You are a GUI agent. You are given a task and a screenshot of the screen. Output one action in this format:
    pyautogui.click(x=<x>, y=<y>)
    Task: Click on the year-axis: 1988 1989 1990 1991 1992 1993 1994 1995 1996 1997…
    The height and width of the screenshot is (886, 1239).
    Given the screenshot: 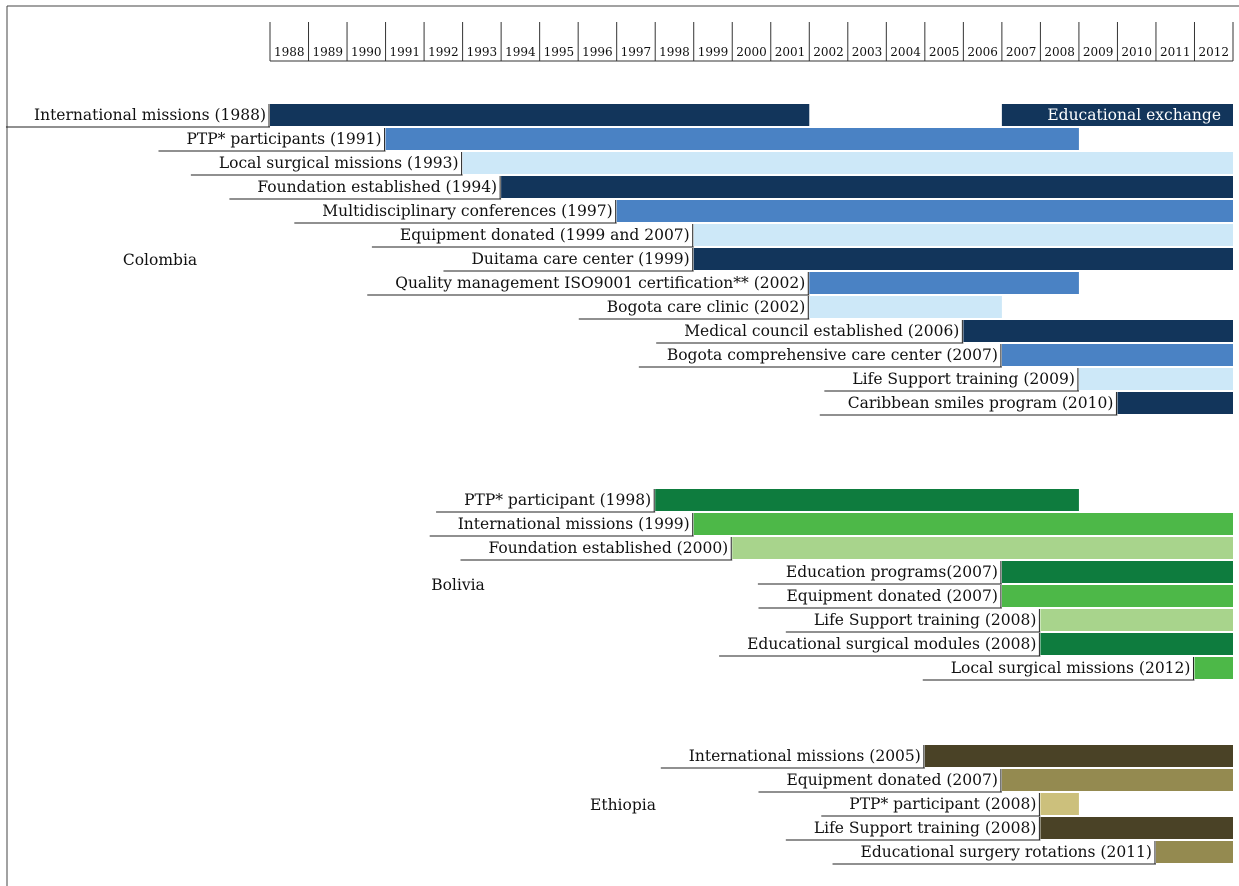 What is the action you would take?
    pyautogui.click(x=751, y=42)
    